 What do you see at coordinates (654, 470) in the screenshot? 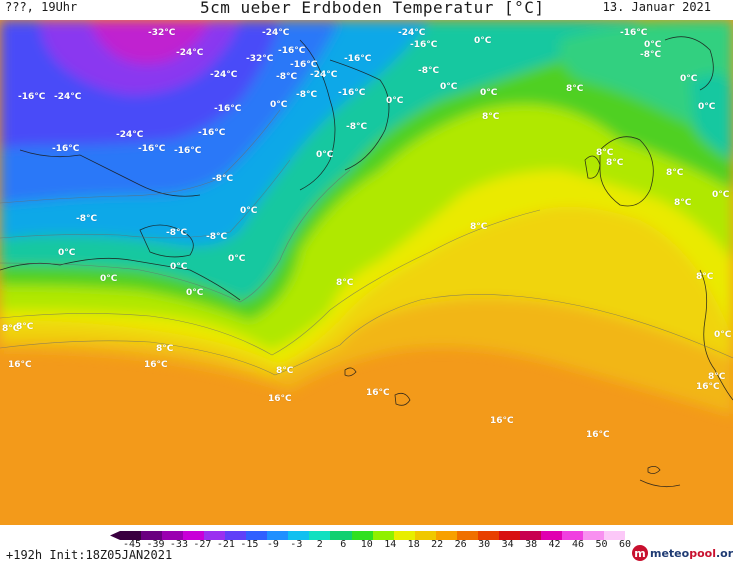
I see `canary-islands` at bounding box center [654, 470].